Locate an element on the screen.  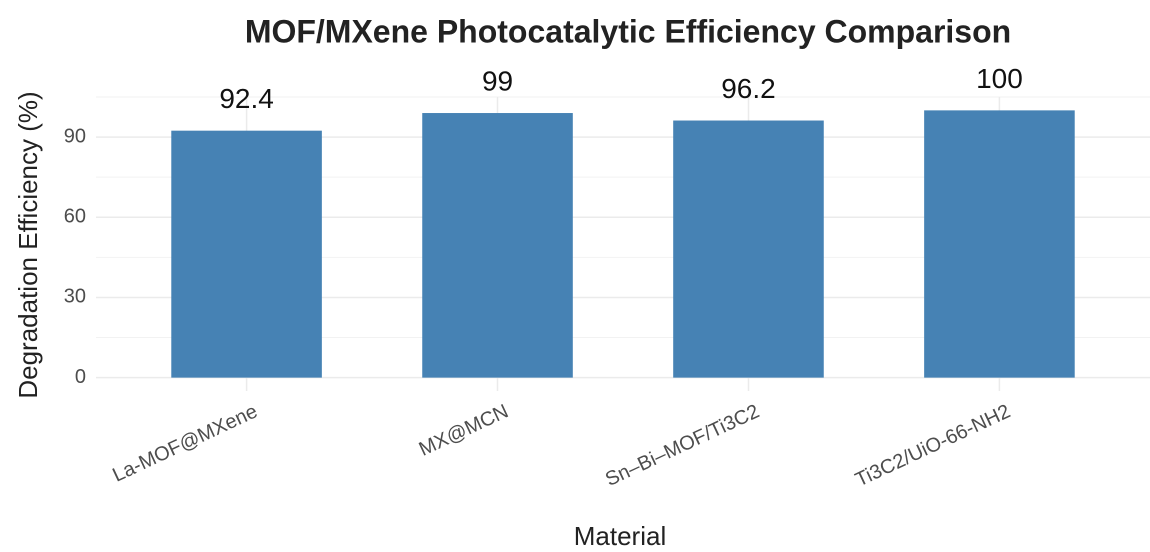
value-label: 99 is located at coordinates (497, 80).